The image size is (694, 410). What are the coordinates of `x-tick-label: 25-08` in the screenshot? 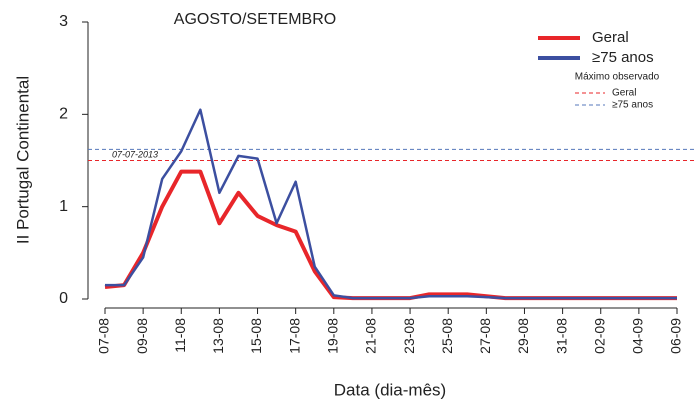 It's located at (447, 336).